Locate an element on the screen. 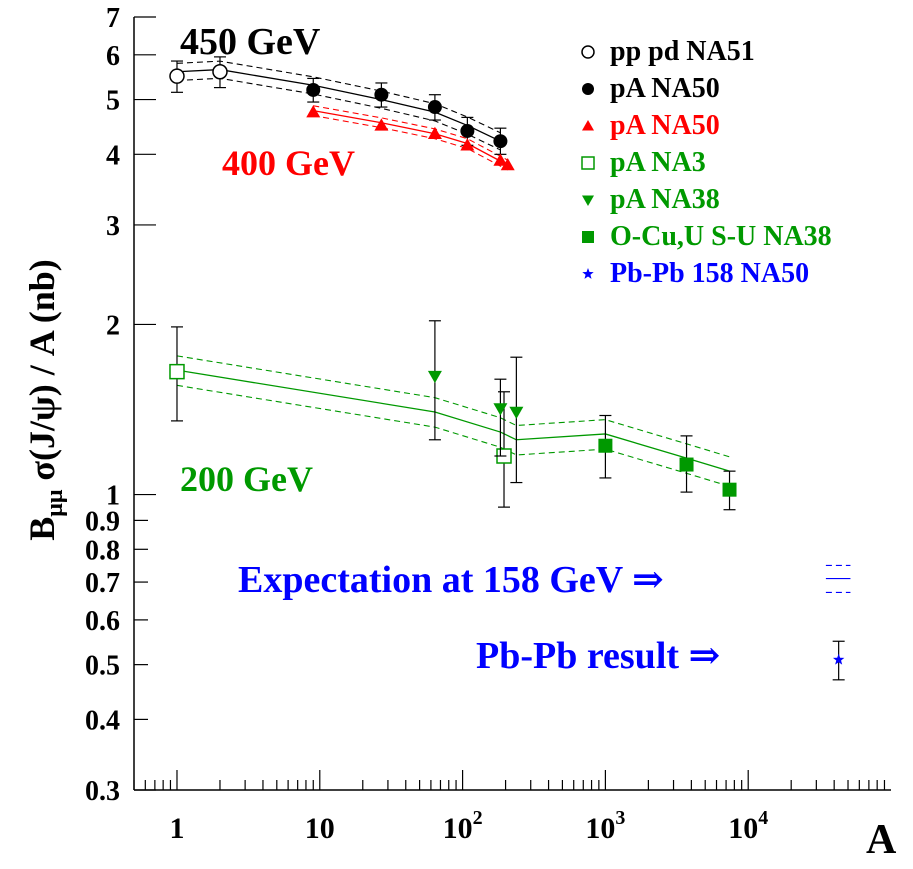 The width and height of the screenshot is (913, 869). y-tick-label: 1 is located at coordinates (113, 496).